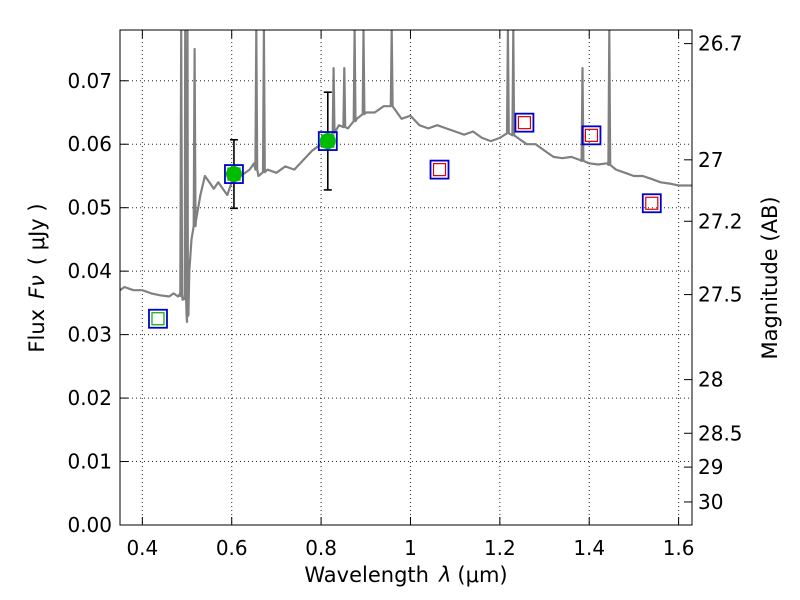 Image resolution: width=800 pixels, height=600 pixels. Describe the element at coordinates (720, 44) in the screenshot. I see `mag-tick-label: 26.7` at that location.